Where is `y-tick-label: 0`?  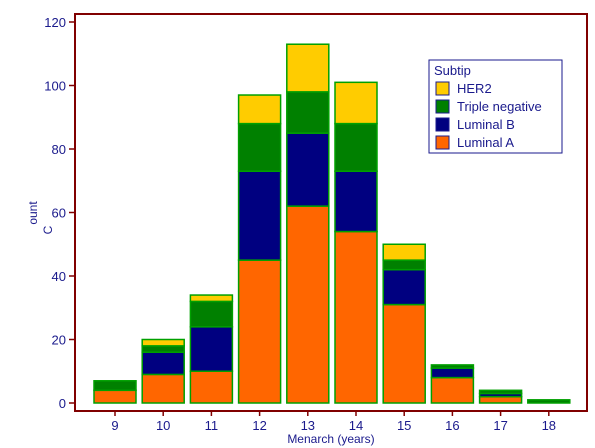 y-tick-label: 0 is located at coordinates (62, 403).